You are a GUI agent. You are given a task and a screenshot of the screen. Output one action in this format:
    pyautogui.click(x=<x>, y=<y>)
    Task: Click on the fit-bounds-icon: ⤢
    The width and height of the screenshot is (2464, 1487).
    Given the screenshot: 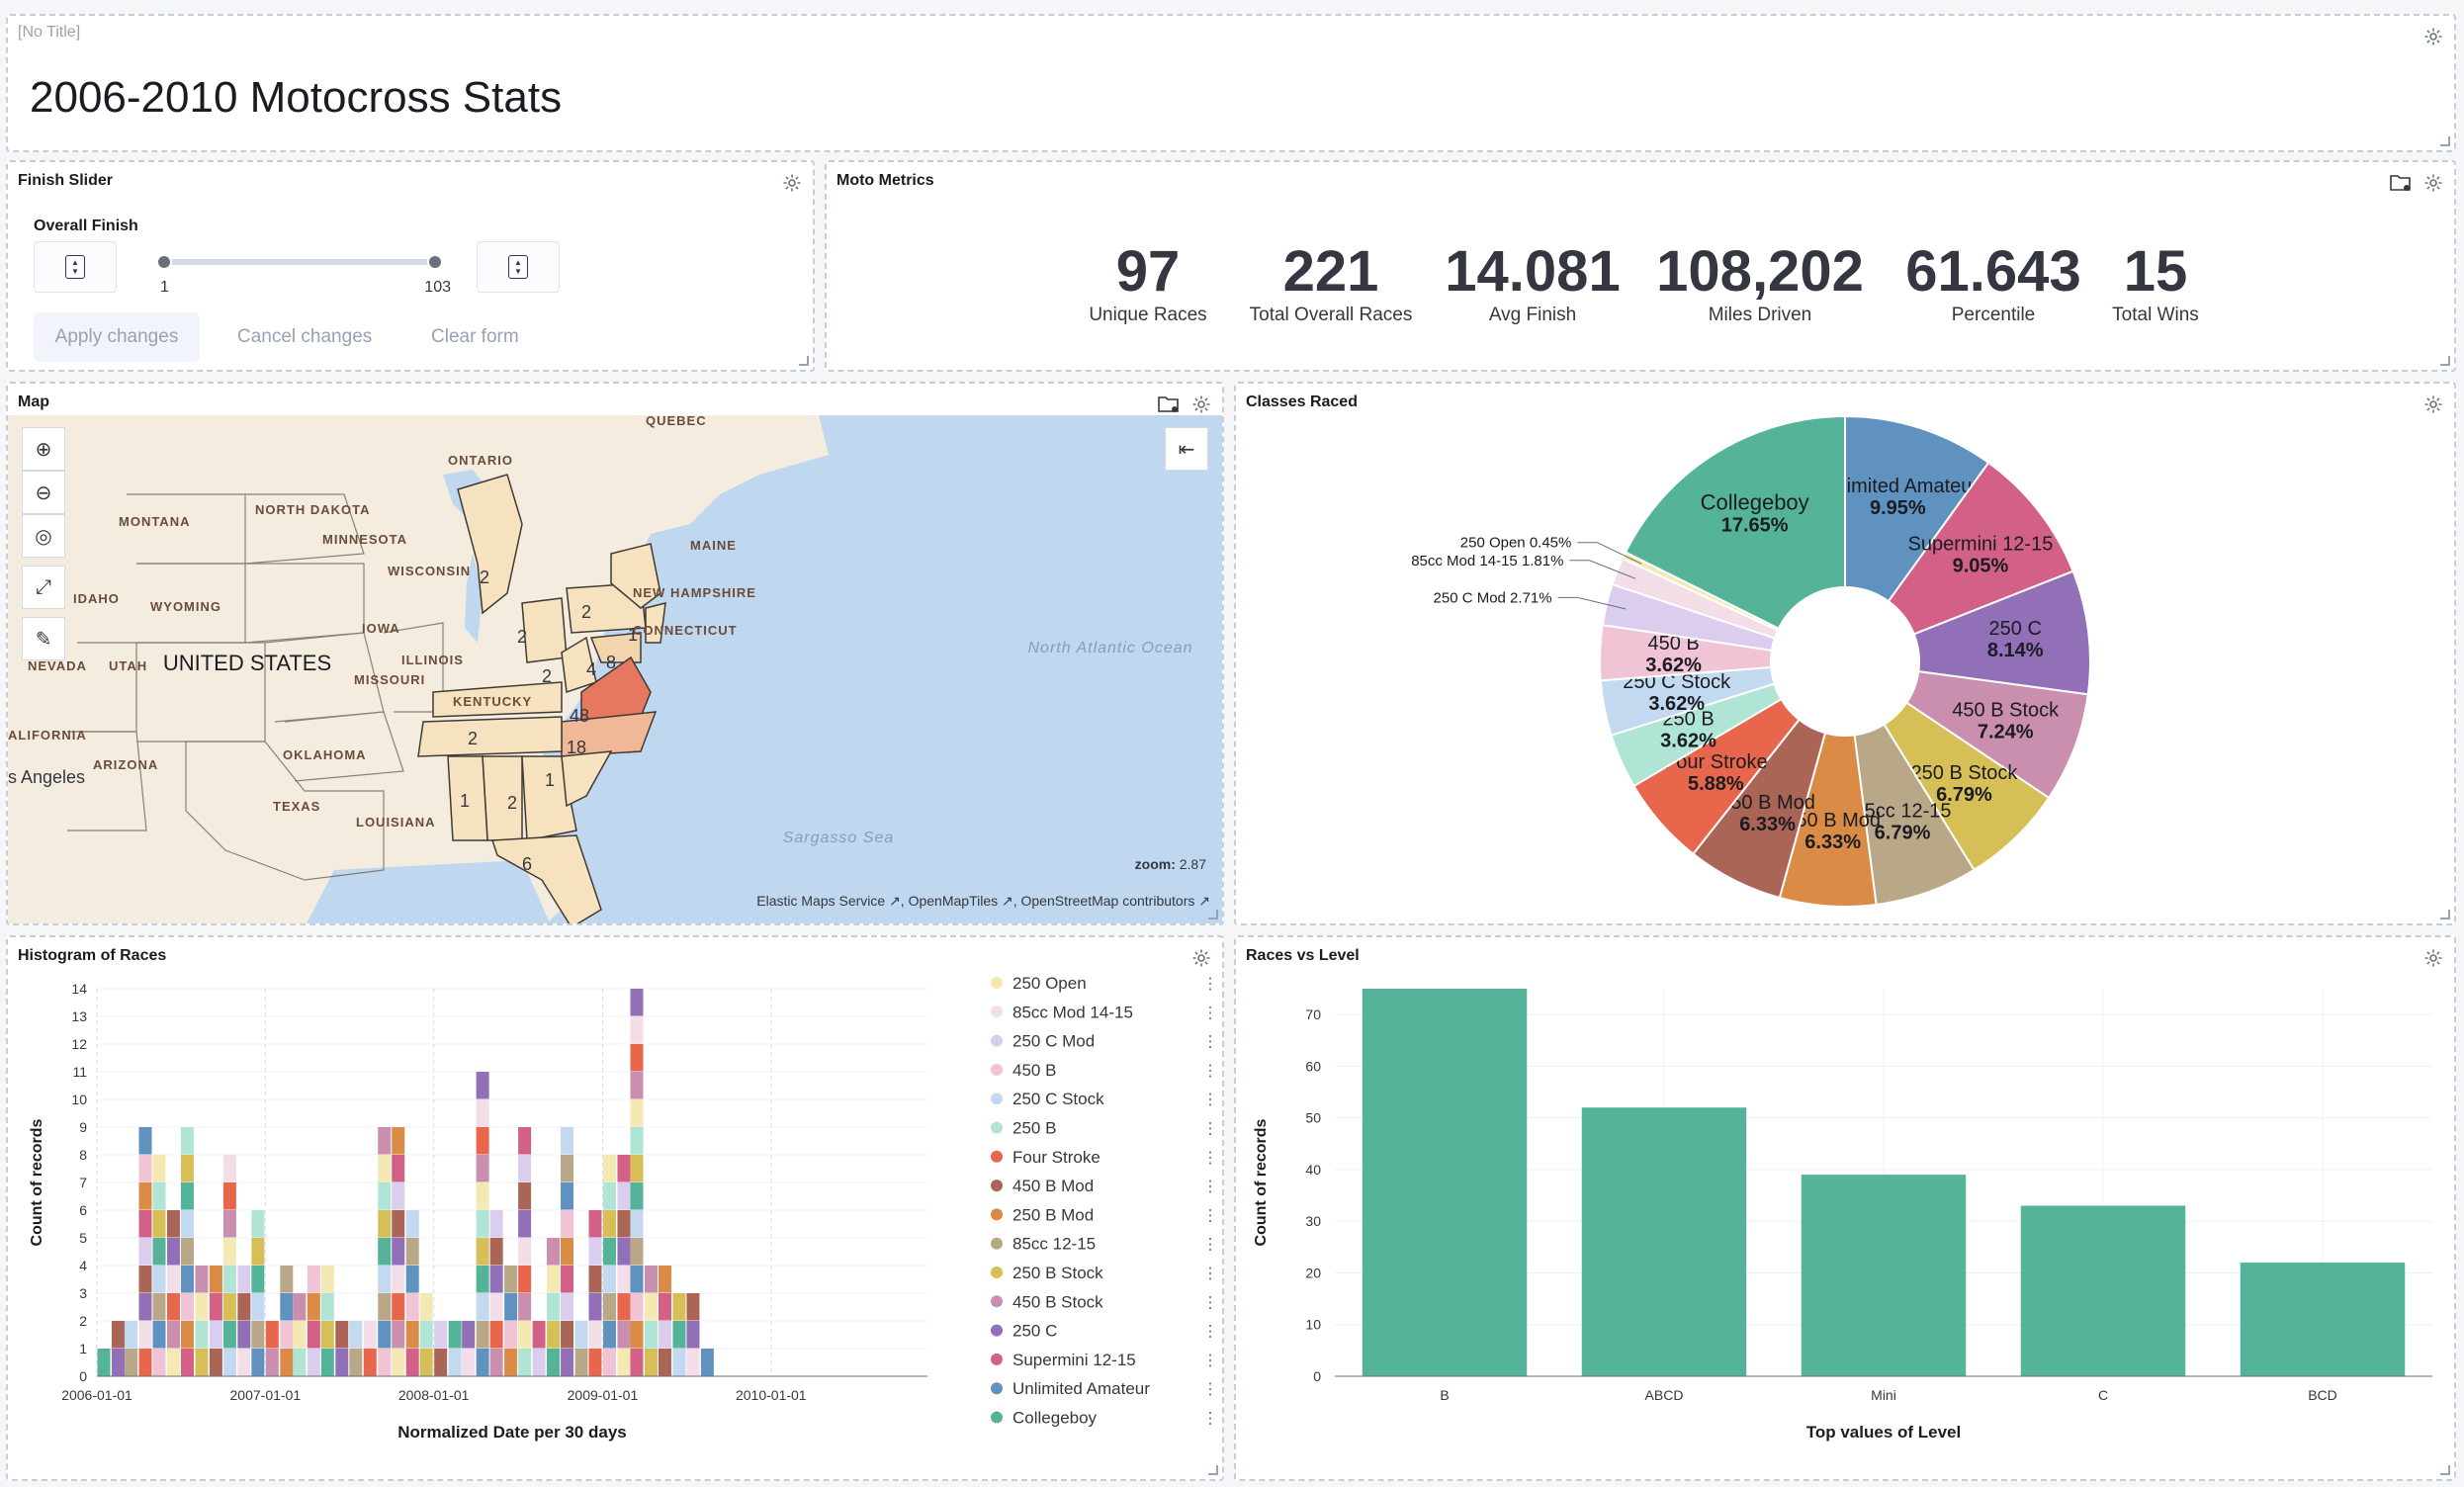 What is the action you would take?
    pyautogui.click(x=44, y=588)
    